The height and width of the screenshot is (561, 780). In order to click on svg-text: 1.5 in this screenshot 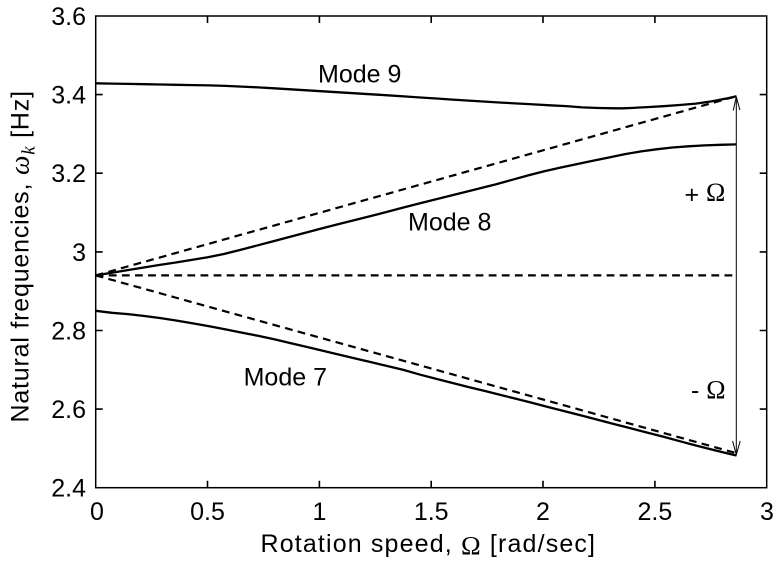, I will do `click(431, 512)`.